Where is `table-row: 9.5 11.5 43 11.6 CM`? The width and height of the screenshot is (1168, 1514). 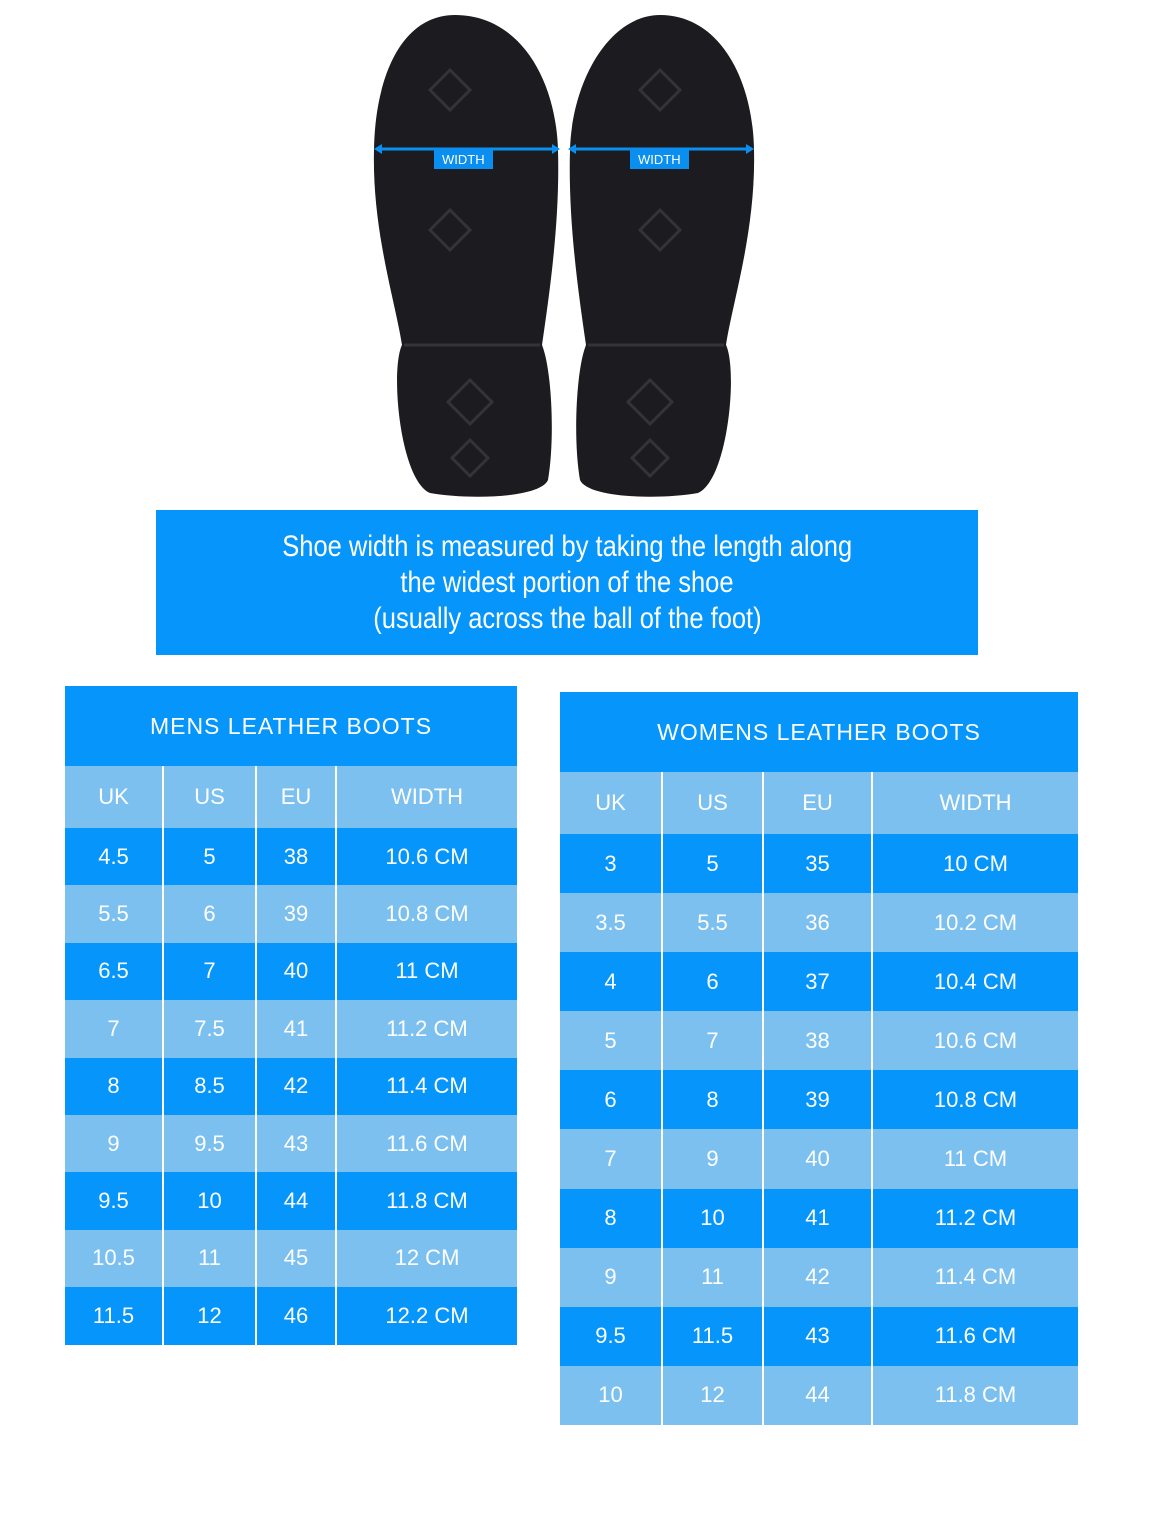 table-row: 9.5 11.5 43 11.6 CM is located at coordinates (819, 1336).